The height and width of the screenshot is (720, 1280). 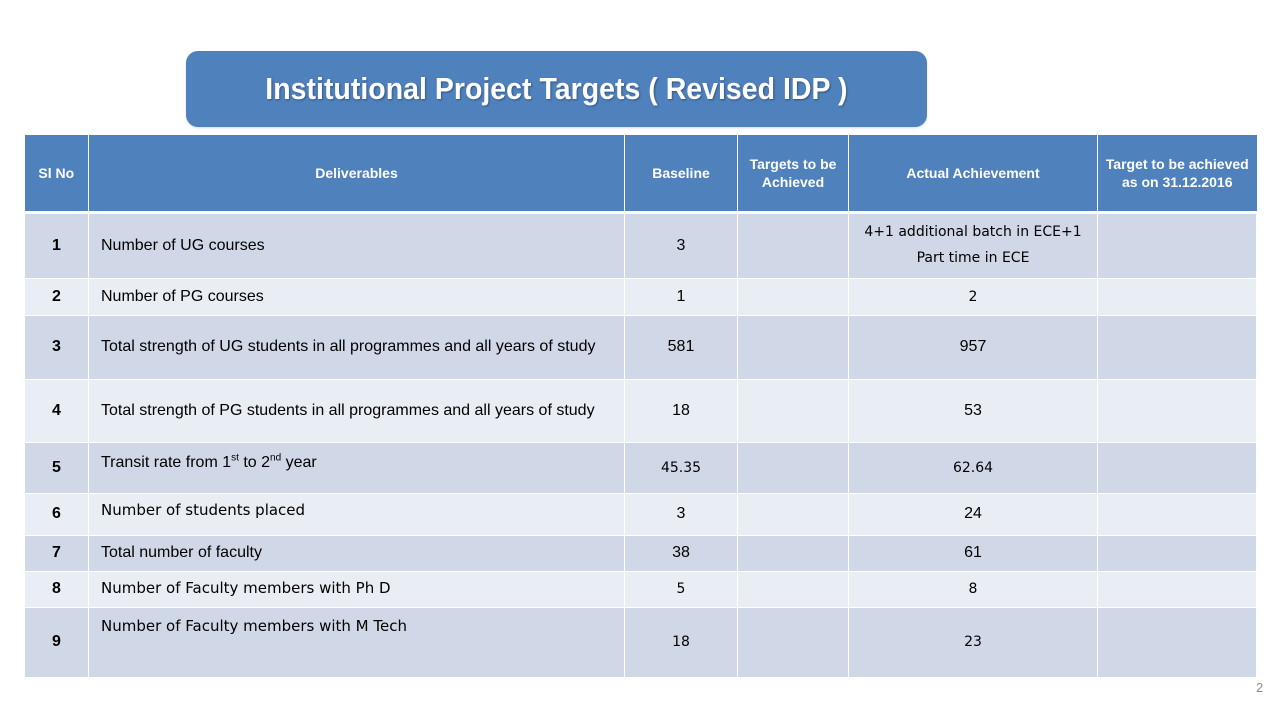 I want to click on actual-cell: 8, so click(x=973, y=589).